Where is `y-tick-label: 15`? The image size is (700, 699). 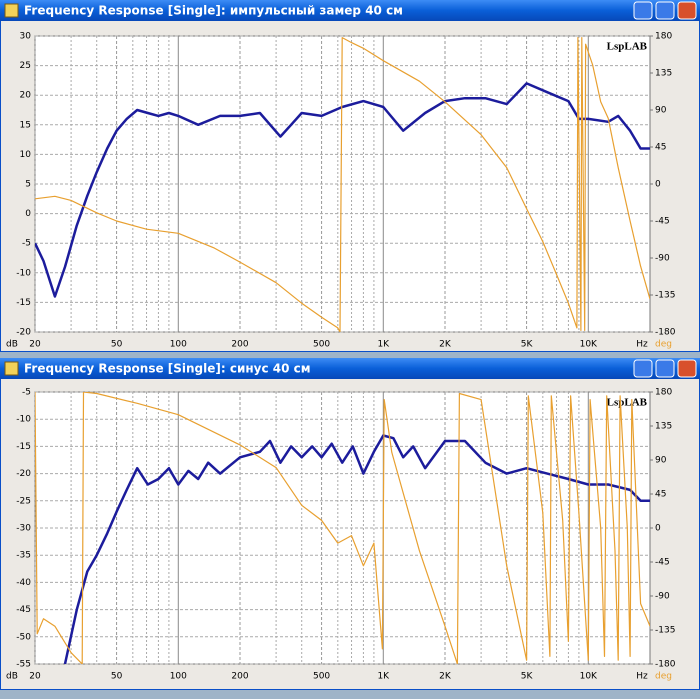 y-tick-label: 15 is located at coordinates (25, 125).